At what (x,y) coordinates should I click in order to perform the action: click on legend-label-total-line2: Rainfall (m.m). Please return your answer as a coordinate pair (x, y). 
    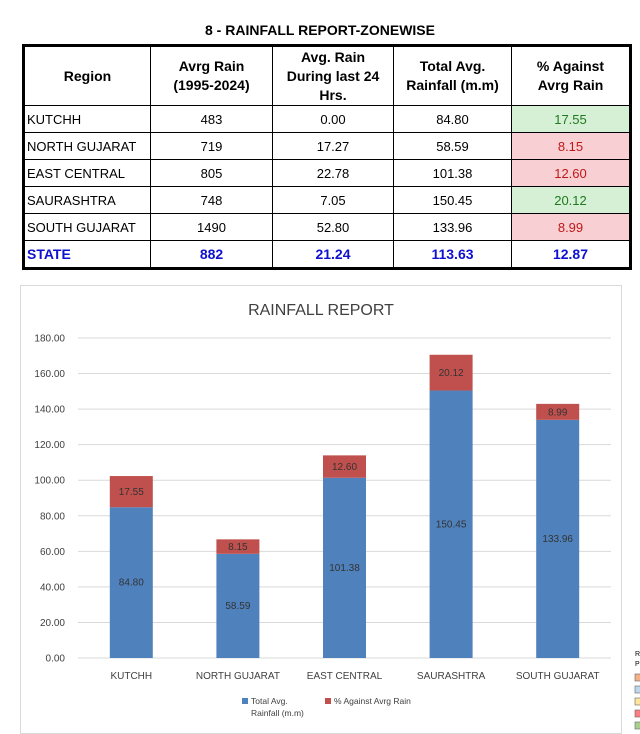
    Looking at the image, I should click on (277, 713).